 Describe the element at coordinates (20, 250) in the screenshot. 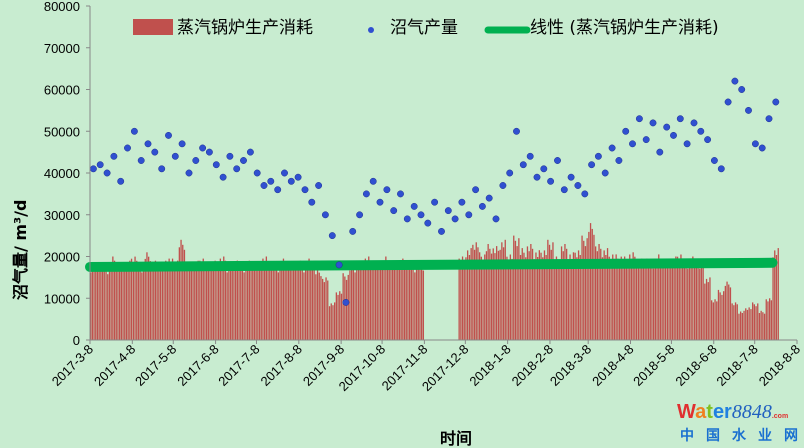

I see `y-axis-label: 沼气量/ m³/d` at that location.